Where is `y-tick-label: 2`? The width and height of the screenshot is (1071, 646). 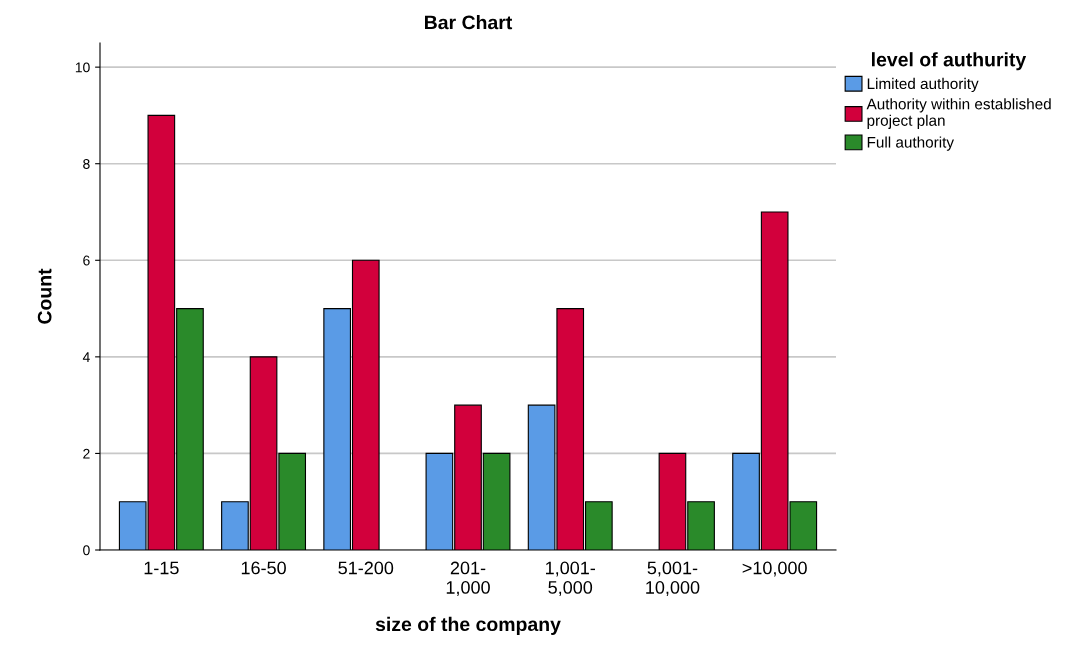 y-tick-label: 2 is located at coordinates (86, 453).